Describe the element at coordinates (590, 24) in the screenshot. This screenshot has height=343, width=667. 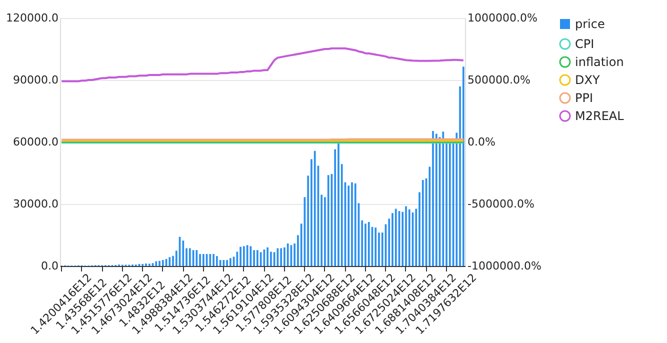
I see `legend-label: price` at that location.